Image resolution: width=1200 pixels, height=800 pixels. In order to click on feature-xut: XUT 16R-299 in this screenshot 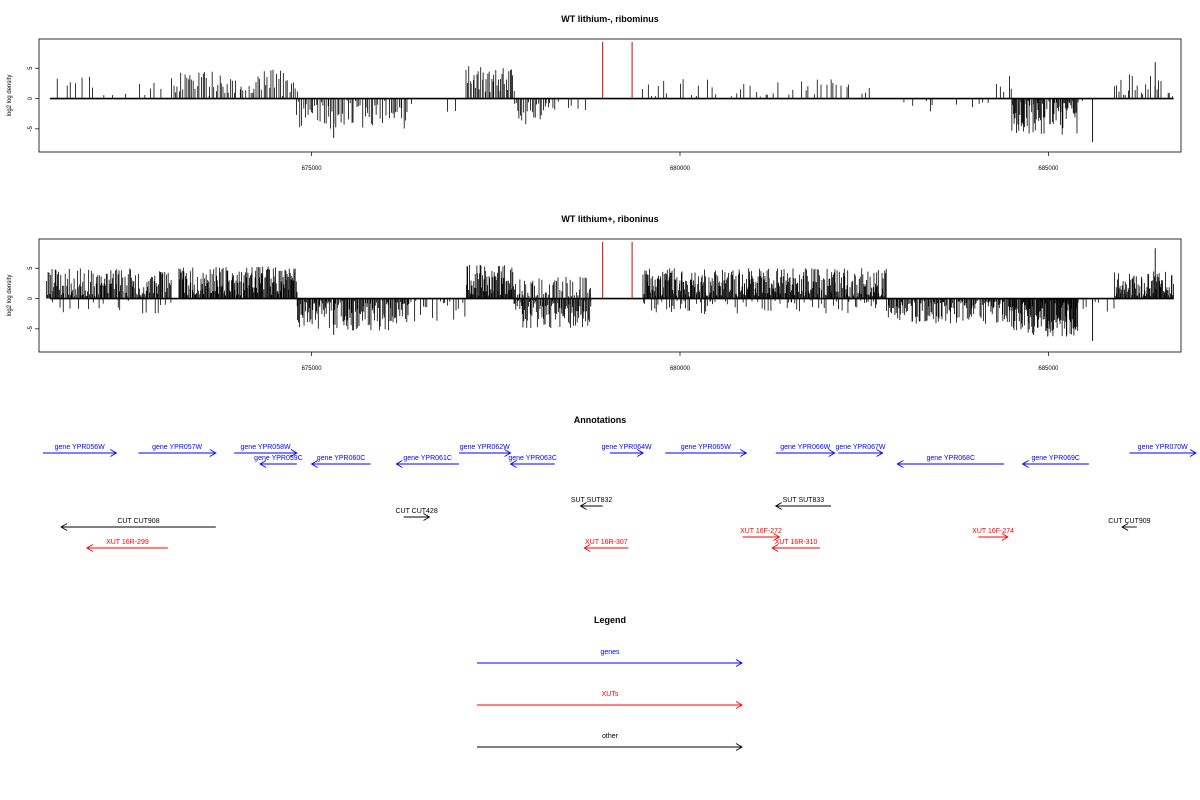, I will do `click(126, 545)`.